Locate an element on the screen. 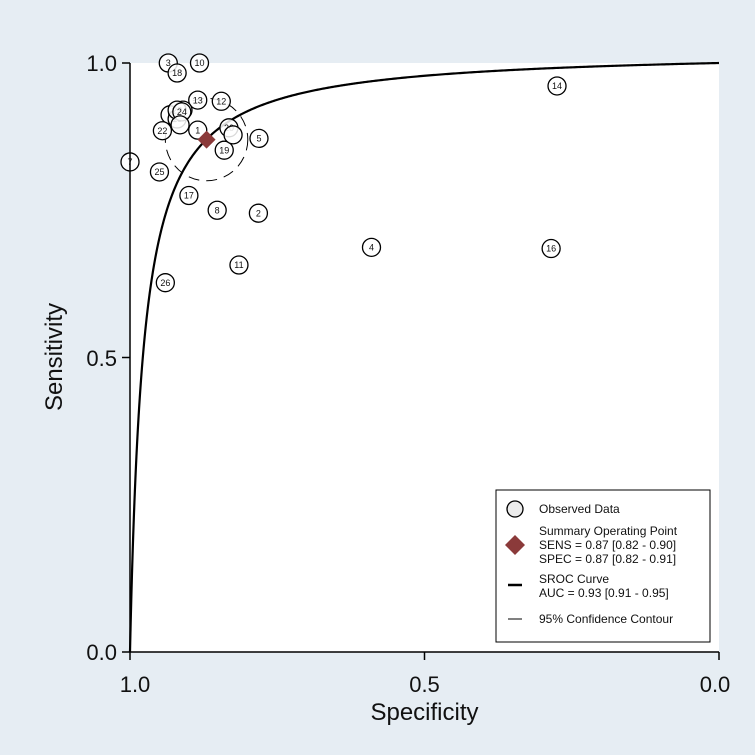 The image size is (755, 755). observed-point: 2 is located at coordinates (258, 213).